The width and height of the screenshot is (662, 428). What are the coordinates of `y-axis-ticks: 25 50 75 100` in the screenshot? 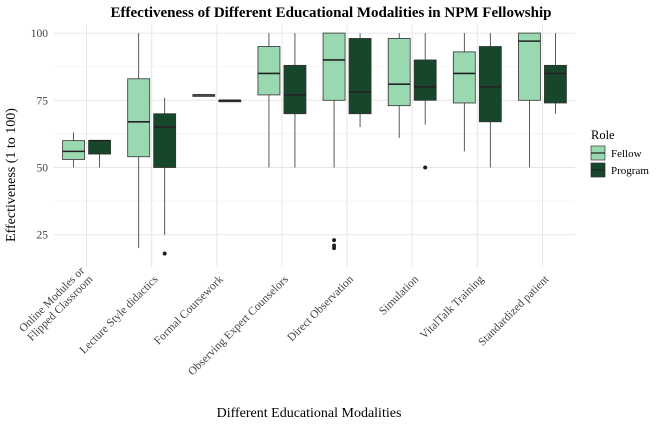 It's located at (40, 135).